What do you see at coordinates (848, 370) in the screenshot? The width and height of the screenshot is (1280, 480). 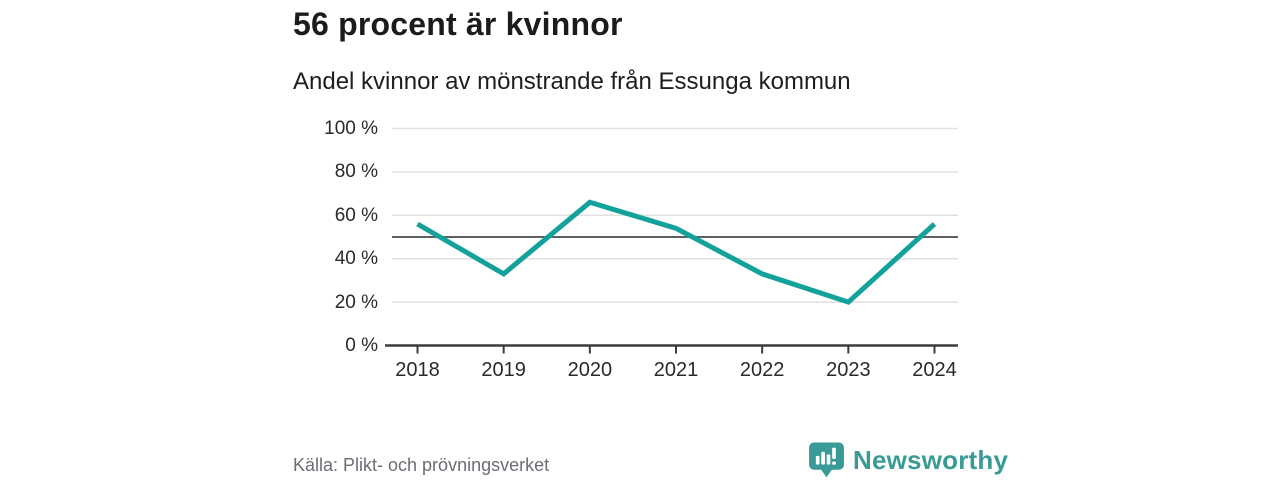 I see `x-tick-label: 2023` at bounding box center [848, 370].